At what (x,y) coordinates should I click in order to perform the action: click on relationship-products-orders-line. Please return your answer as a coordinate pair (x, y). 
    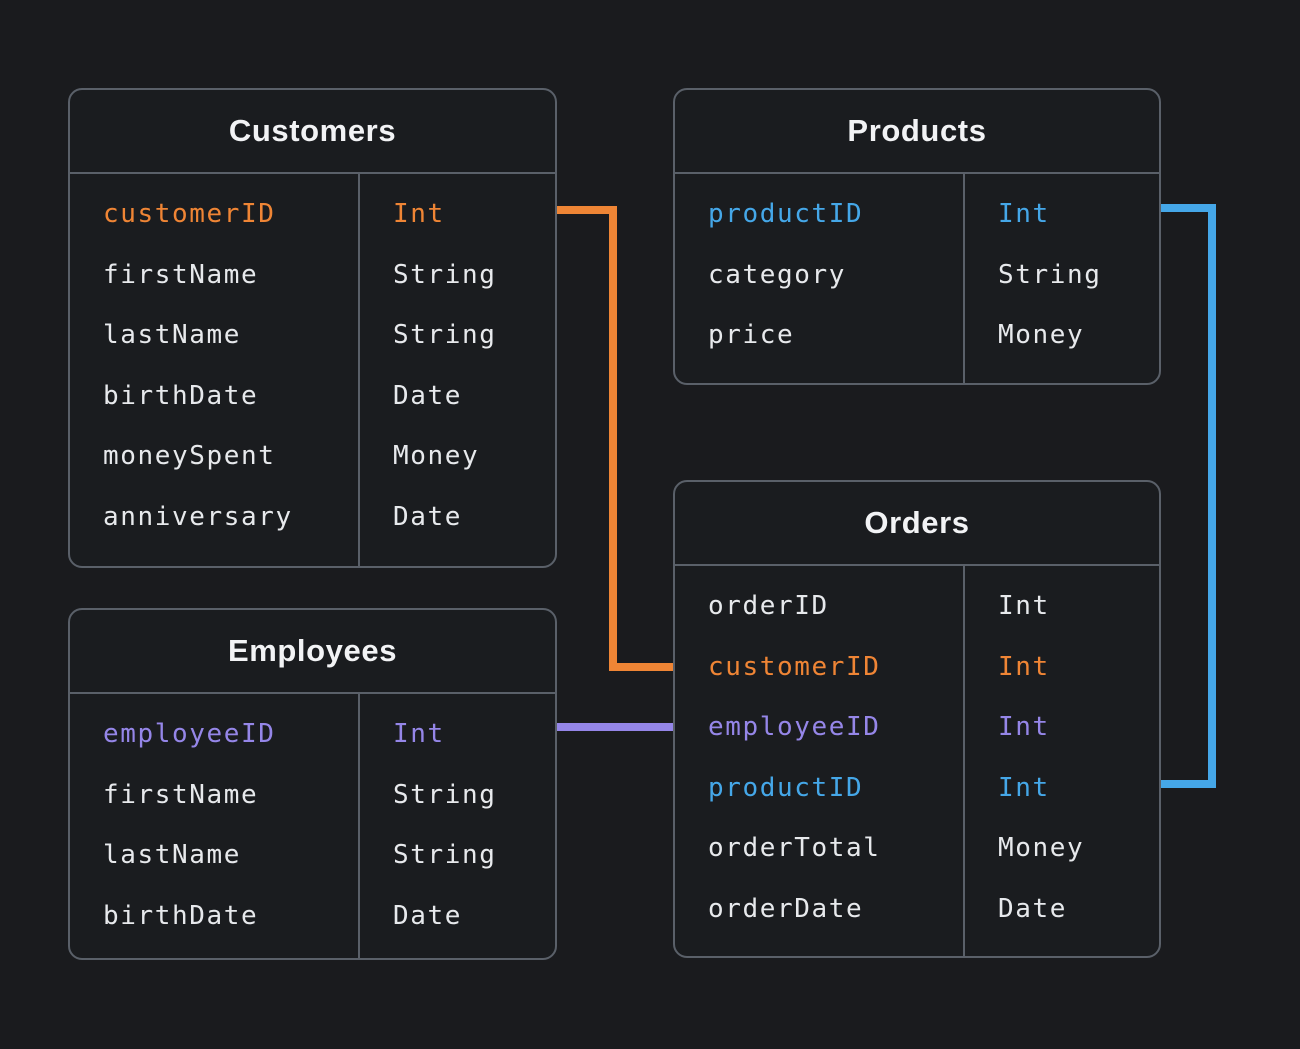
    Looking at the image, I should click on (1188, 496).